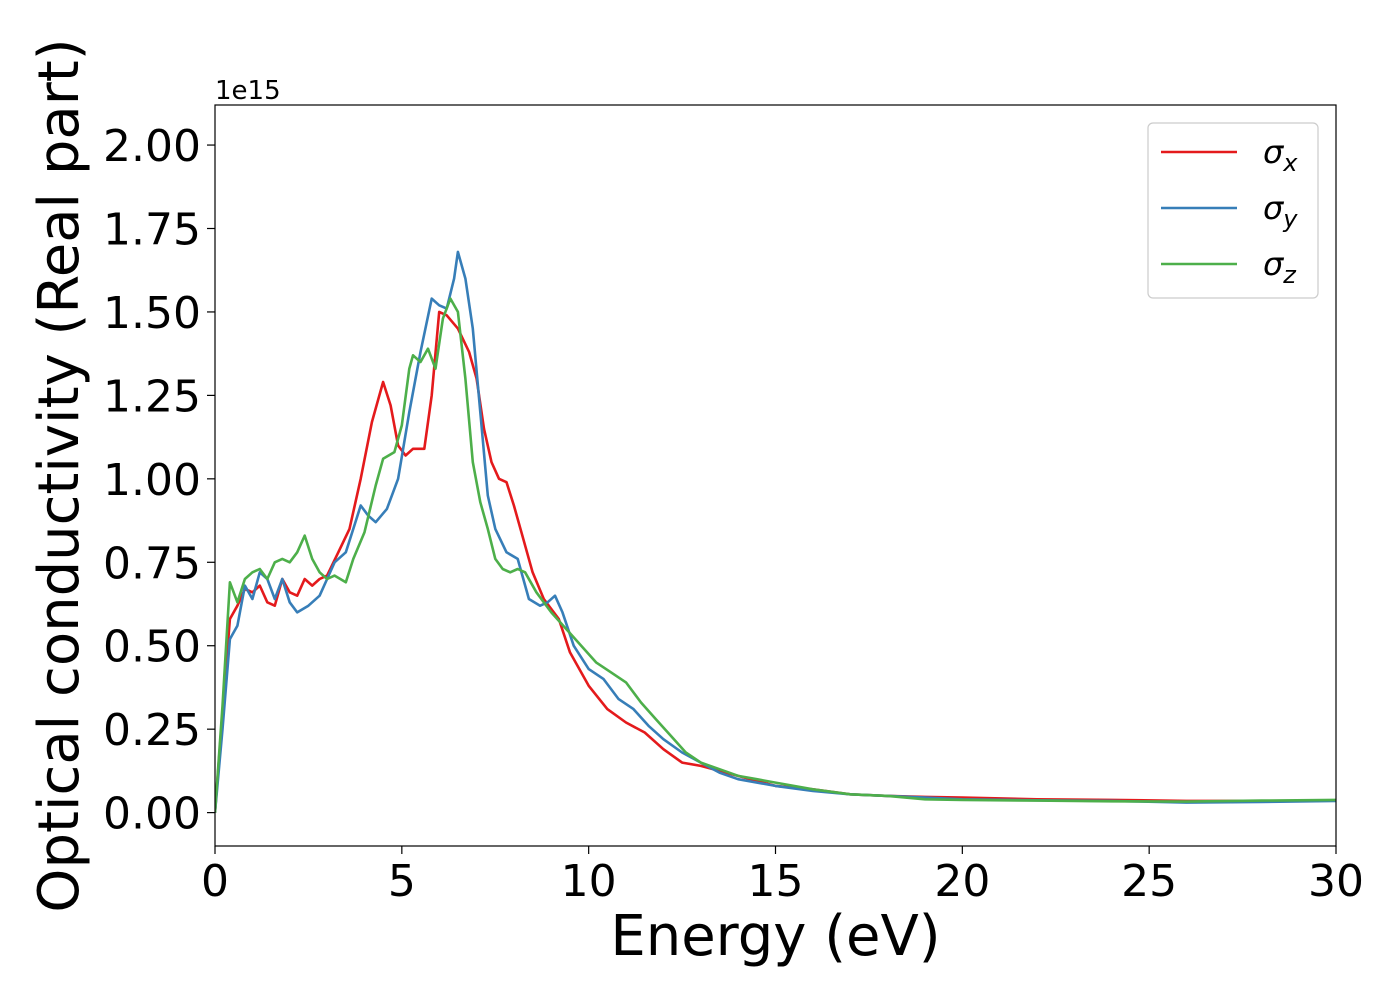  What do you see at coordinates (152, 563) in the screenshot?
I see `y-tick-label: 0.75` at bounding box center [152, 563].